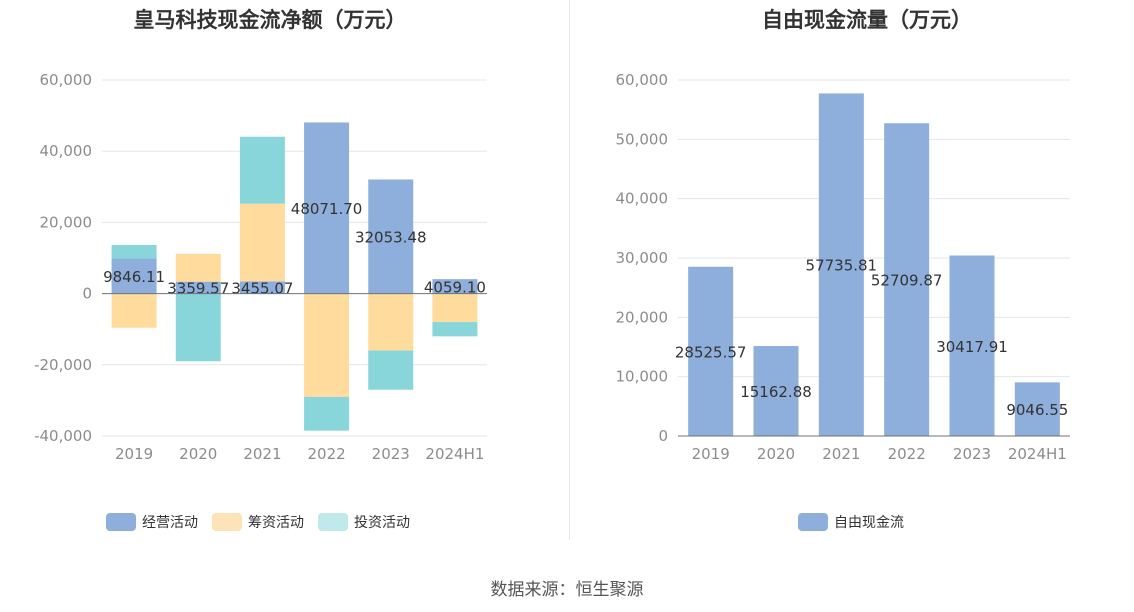 This screenshot has width=1134, height=612. I want to click on left-legend-item: 投资活动, so click(364, 522).